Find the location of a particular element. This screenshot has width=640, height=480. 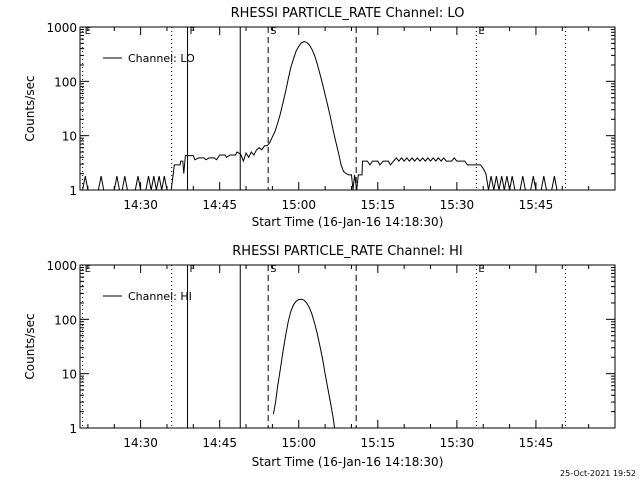

chart-title: RHESSI PARTICLE_RATE Channel: HI is located at coordinates (347, 251).